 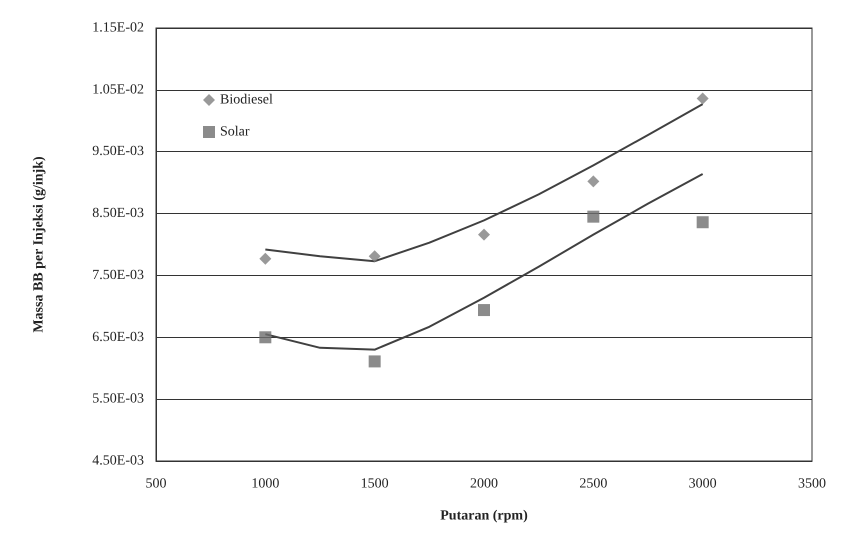 What do you see at coordinates (265, 484) in the screenshot?
I see `x-tick-label: 1000` at bounding box center [265, 484].